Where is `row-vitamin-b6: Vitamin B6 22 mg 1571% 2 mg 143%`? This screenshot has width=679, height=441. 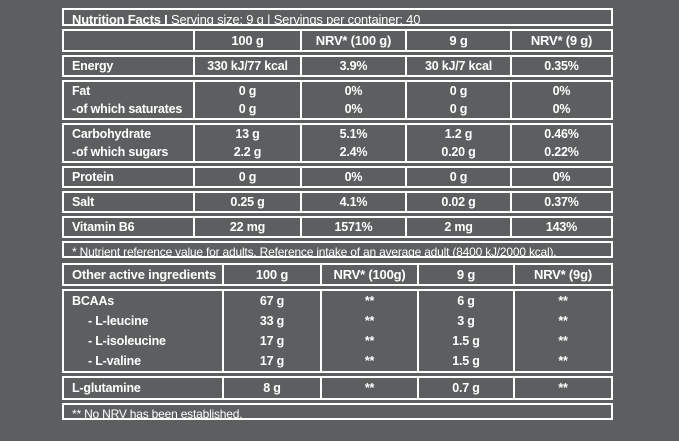 row-vitamin-b6: Vitamin B6 22 mg 1571% 2 mg 143% is located at coordinates (337, 227).